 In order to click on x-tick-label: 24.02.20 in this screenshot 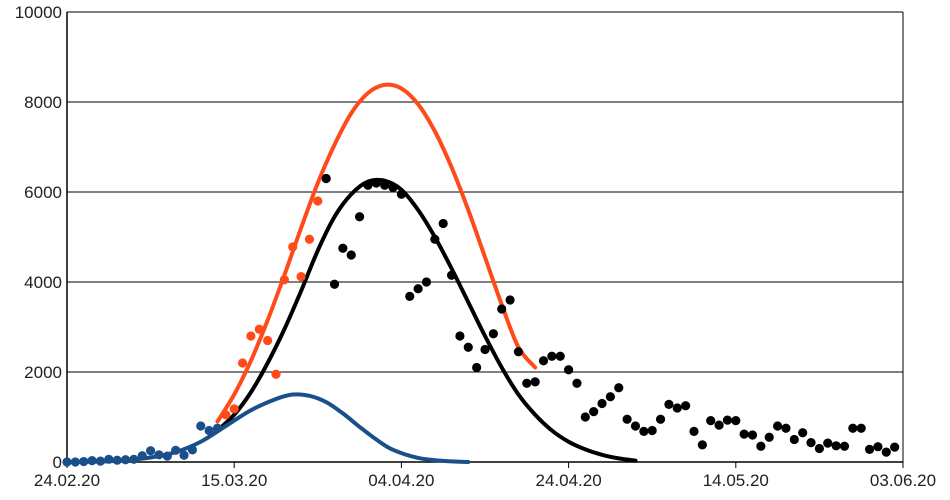, I will do `click(67, 480)`.